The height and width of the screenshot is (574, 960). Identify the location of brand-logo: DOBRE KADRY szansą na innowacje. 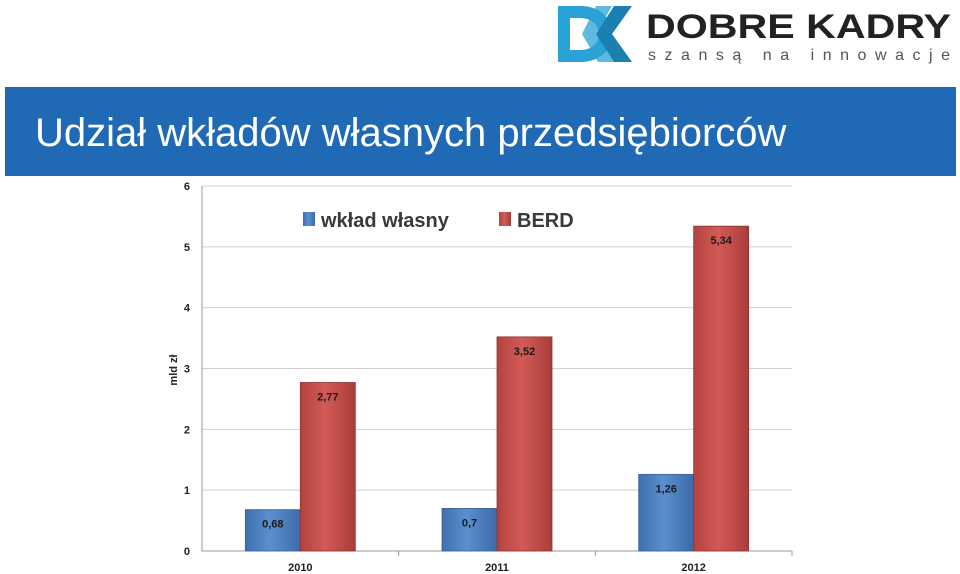
(754, 35).